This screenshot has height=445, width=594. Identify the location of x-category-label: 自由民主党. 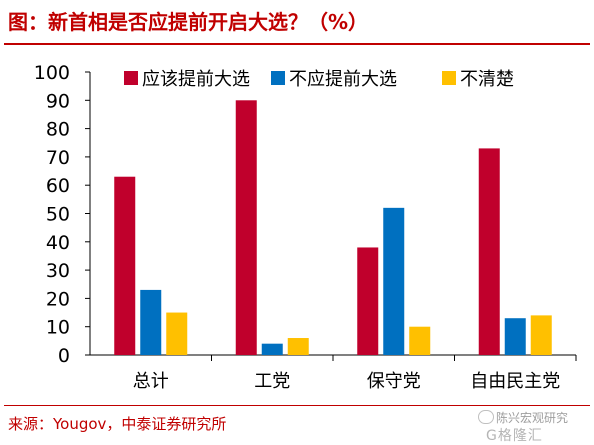
(515, 381).